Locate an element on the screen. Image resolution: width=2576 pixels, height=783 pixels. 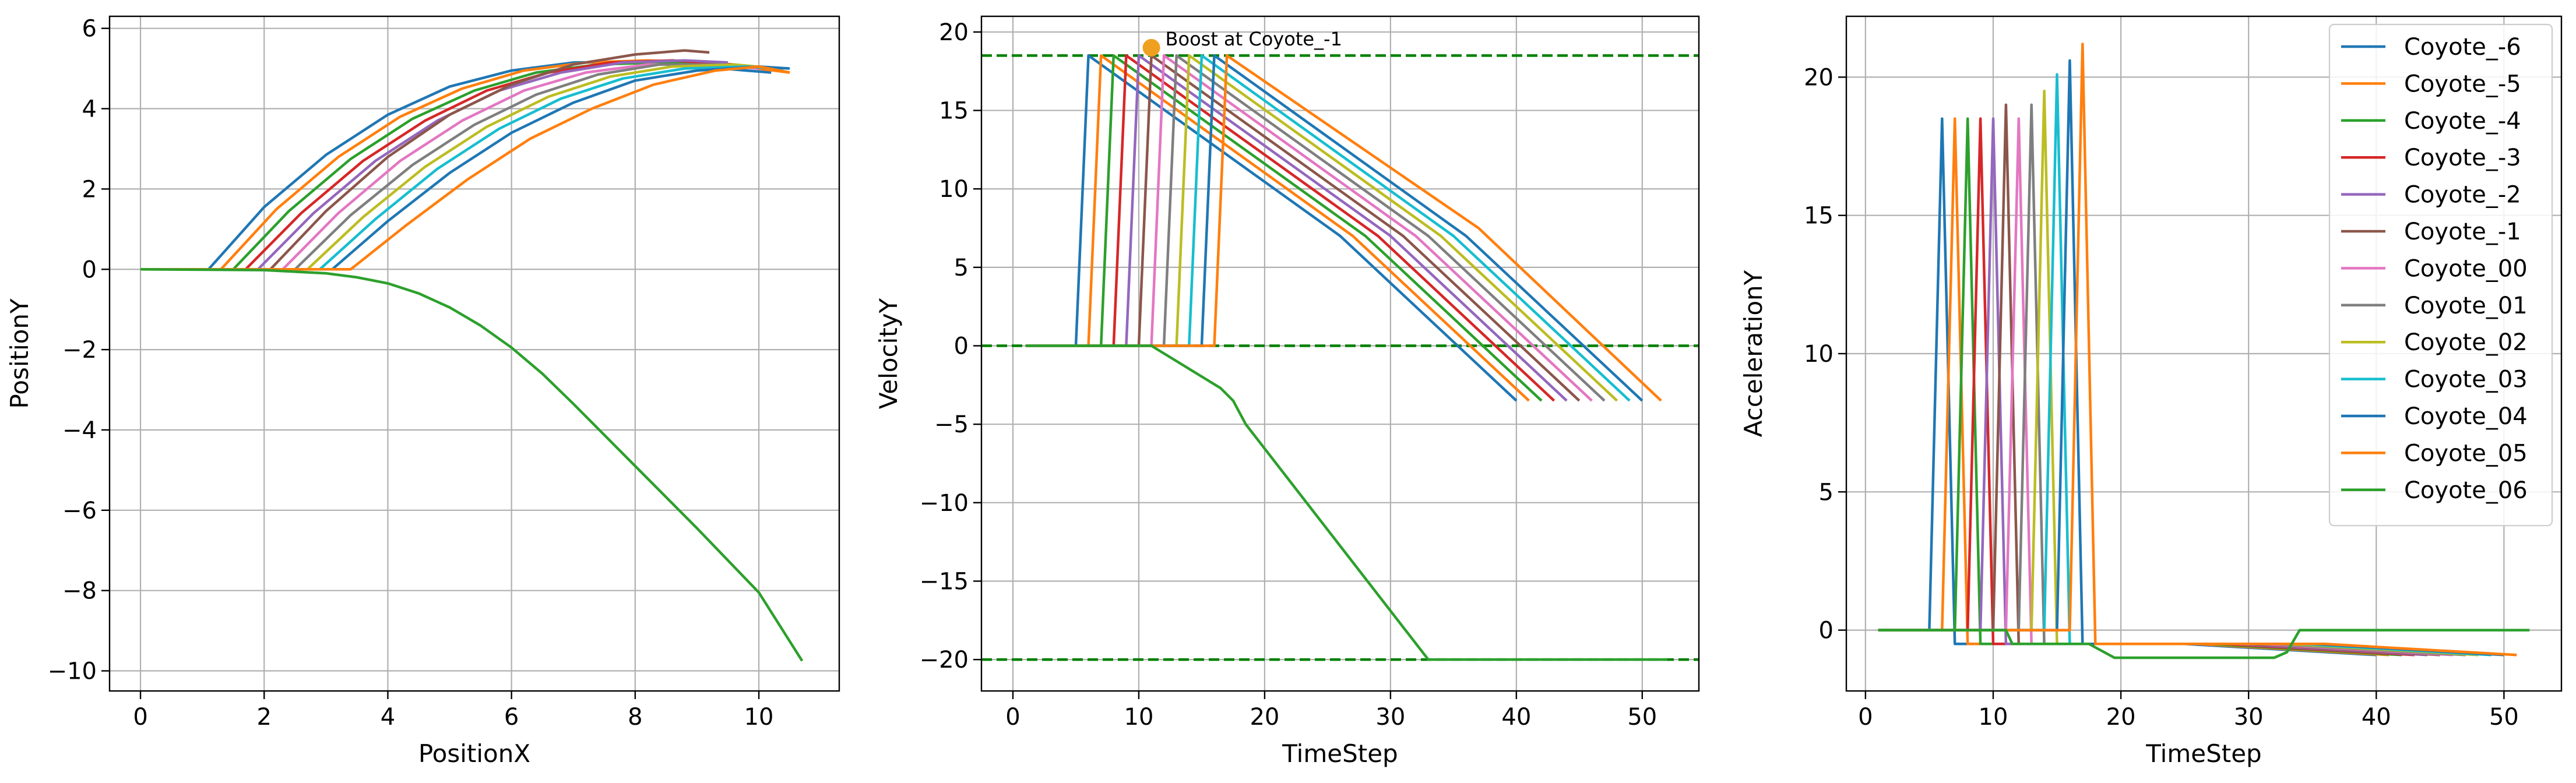
y-axis-label: AccelerationY is located at coordinates (1753, 353).